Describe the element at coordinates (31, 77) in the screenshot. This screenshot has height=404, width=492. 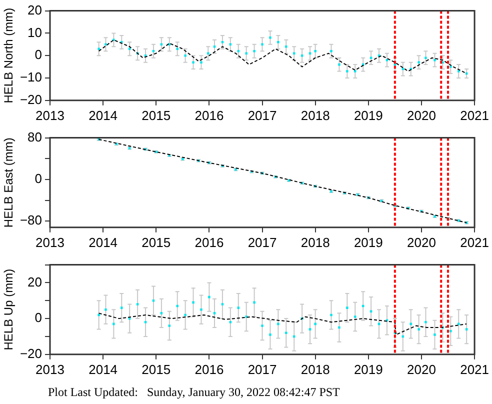
I see `y-tick-label: −10` at that location.